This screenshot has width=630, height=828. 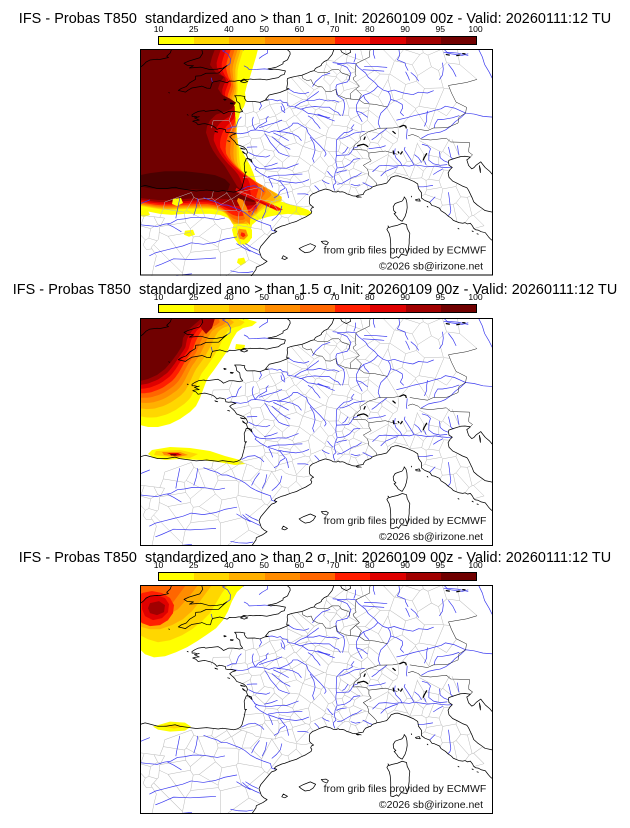 I want to click on svg-text: ©2026 sb@irizone.net, so click(x=431, y=267).